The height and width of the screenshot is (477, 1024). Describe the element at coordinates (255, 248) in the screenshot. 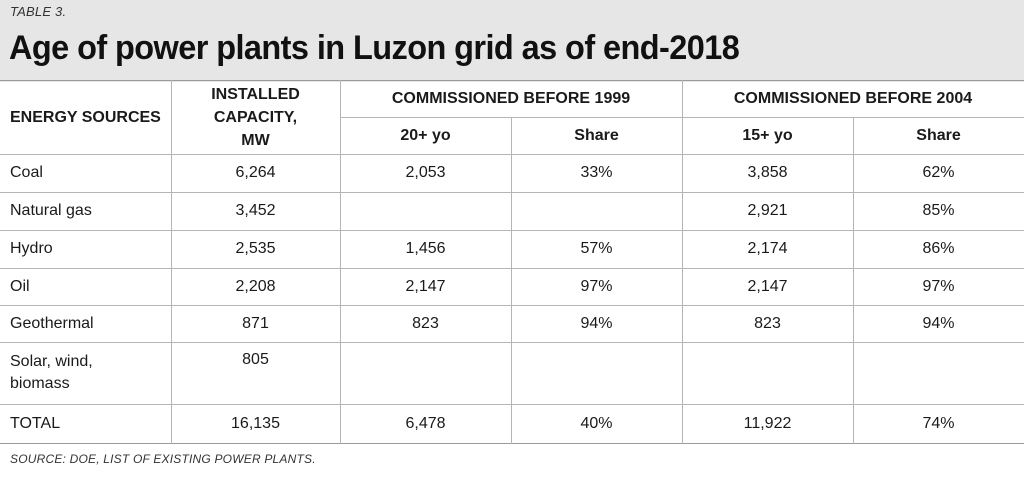

I see `row-hydro-capacity: 2,535` at that location.